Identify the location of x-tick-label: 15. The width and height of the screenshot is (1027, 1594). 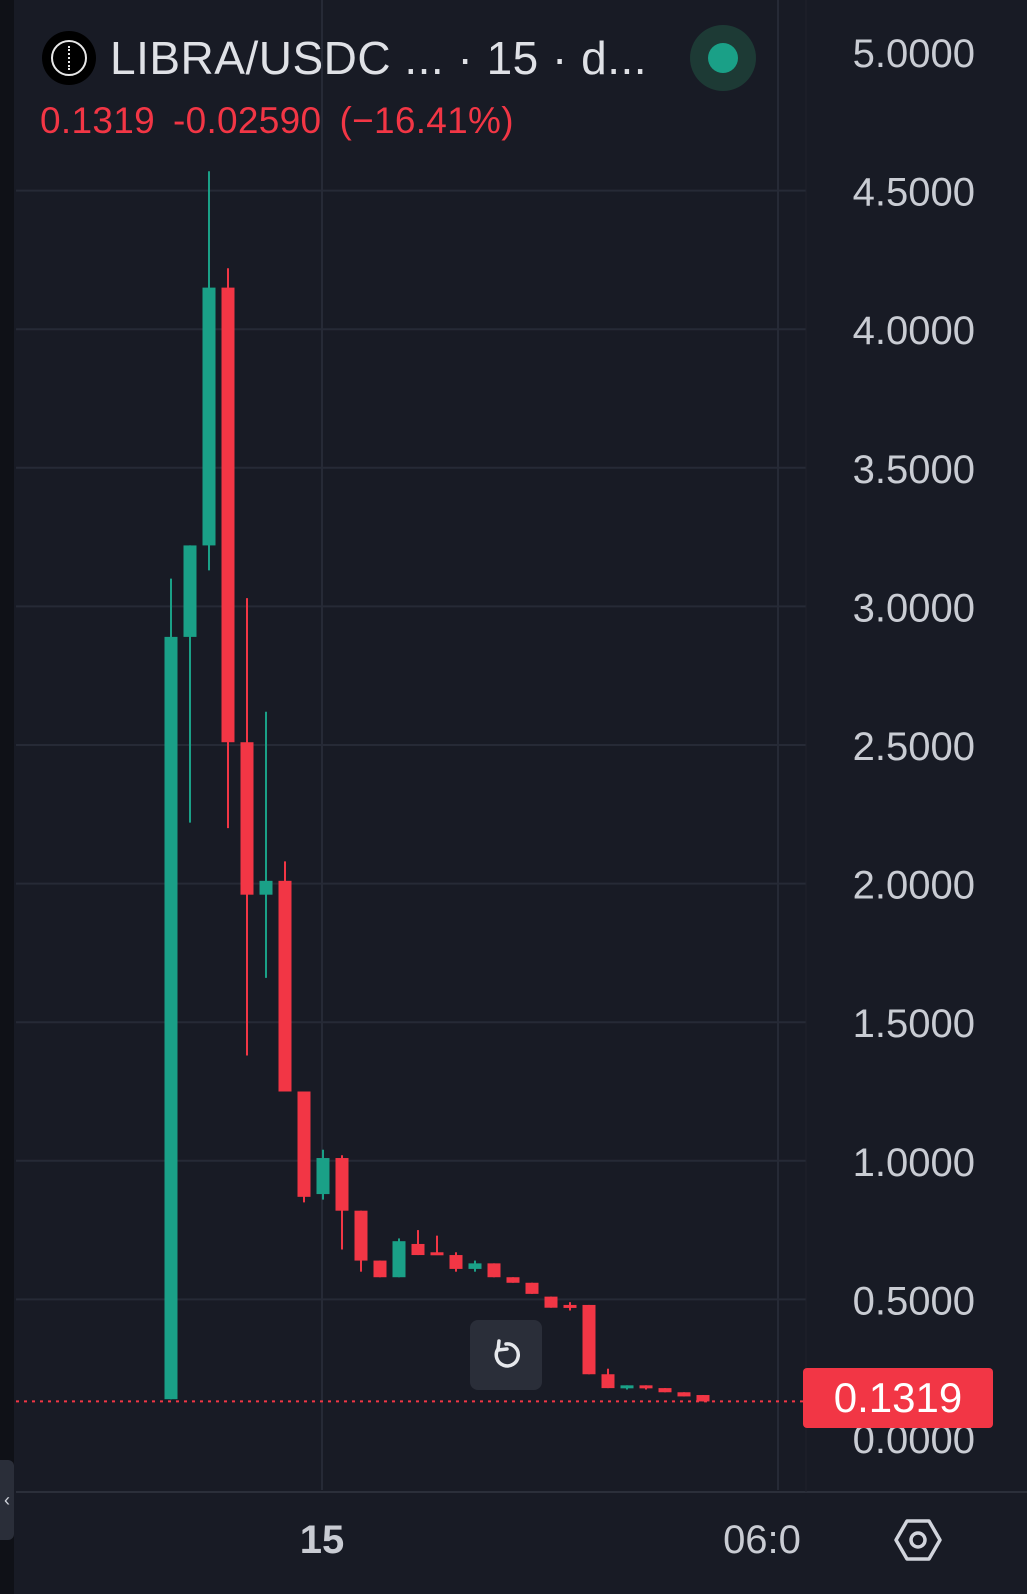
(322, 1540).